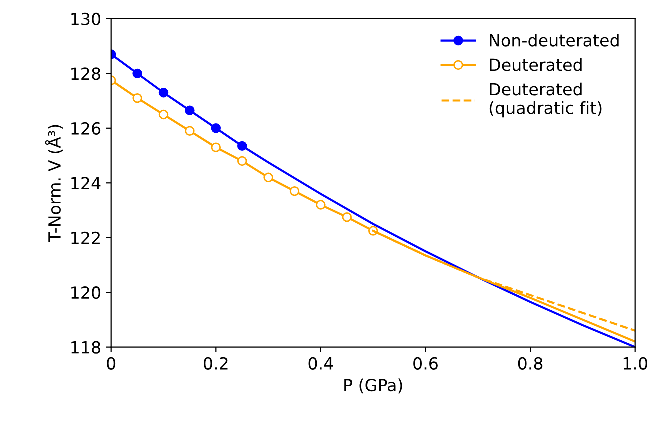 The height and width of the screenshot is (421, 655). What do you see at coordinates (546, 100) in the screenshot?
I see `legend-label: Deuterated (quadratic fit)` at bounding box center [546, 100].